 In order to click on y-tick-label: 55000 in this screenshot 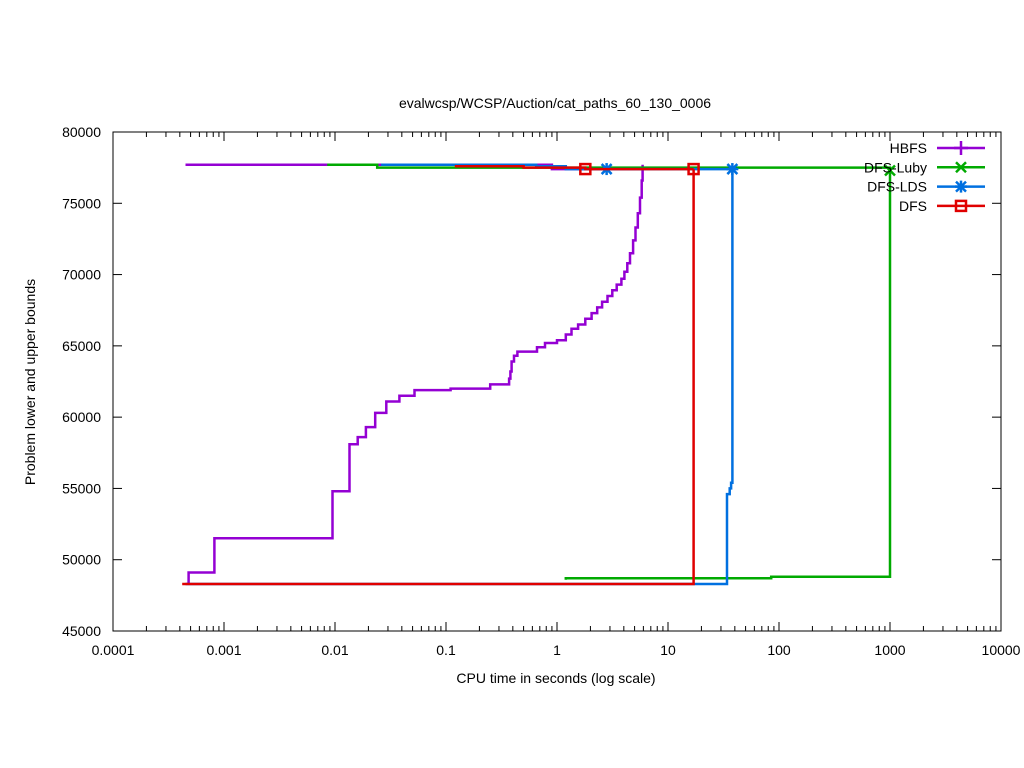, I will do `click(81, 488)`.